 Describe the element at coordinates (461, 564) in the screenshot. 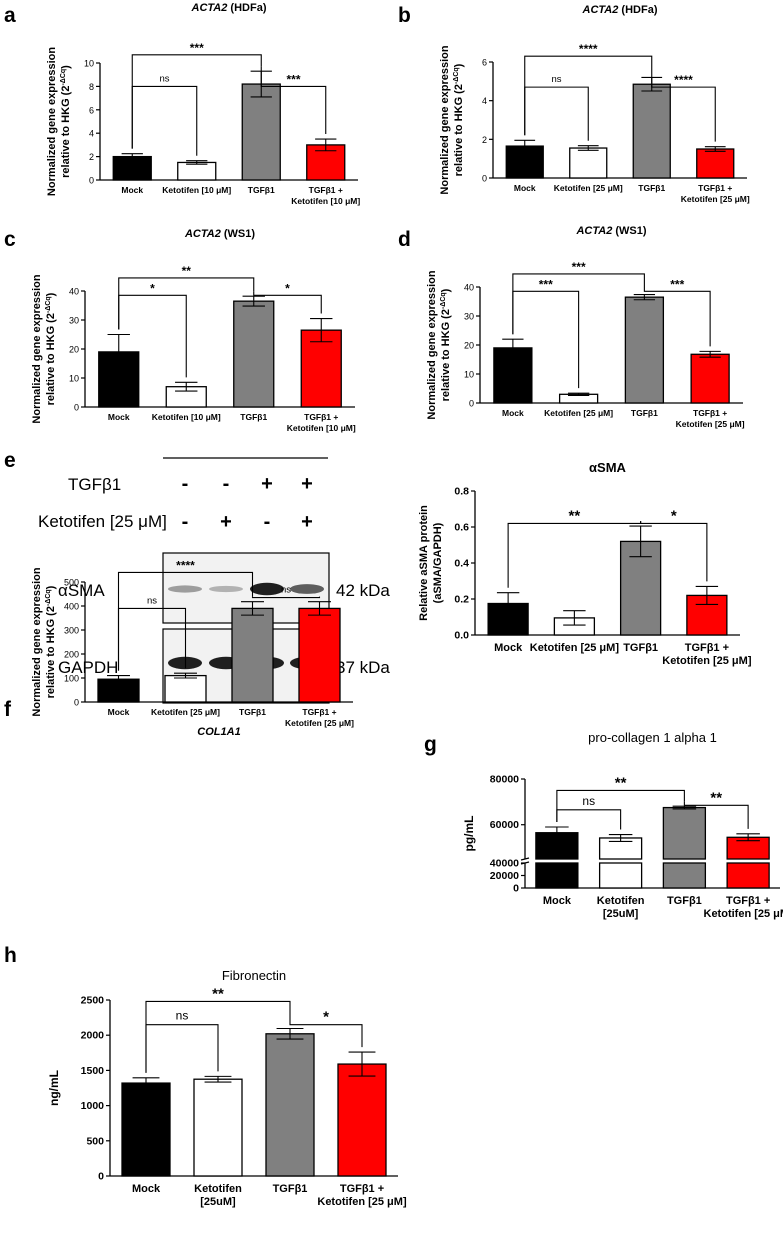

I see `y-tick-label-e: 0.4` at that location.